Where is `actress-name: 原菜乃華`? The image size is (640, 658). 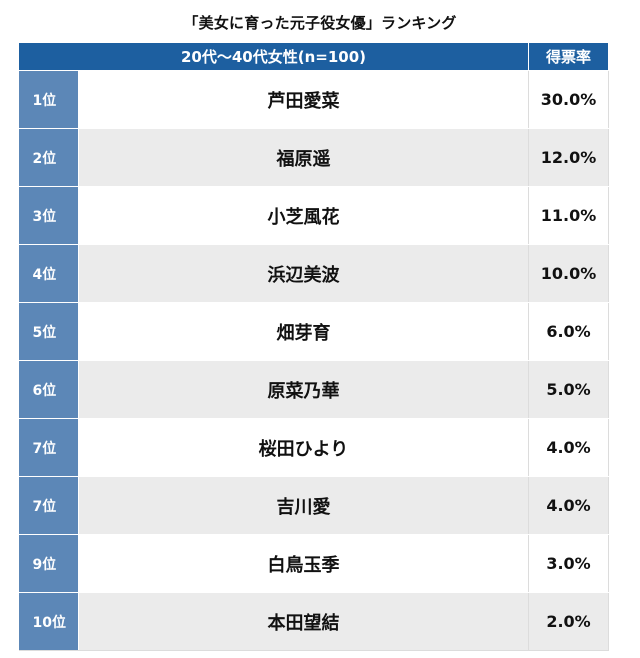
actress-name: 原菜乃華 is located at coordinates (303, 389).